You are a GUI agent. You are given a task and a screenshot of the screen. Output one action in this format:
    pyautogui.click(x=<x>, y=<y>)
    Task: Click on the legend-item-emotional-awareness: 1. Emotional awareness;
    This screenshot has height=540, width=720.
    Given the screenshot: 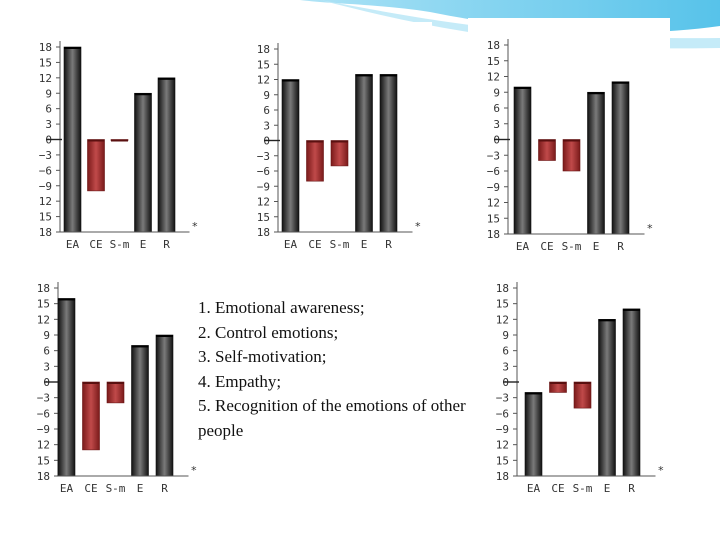 What is the action you would take?
    pyautogui.click(x=281, y=307)
    